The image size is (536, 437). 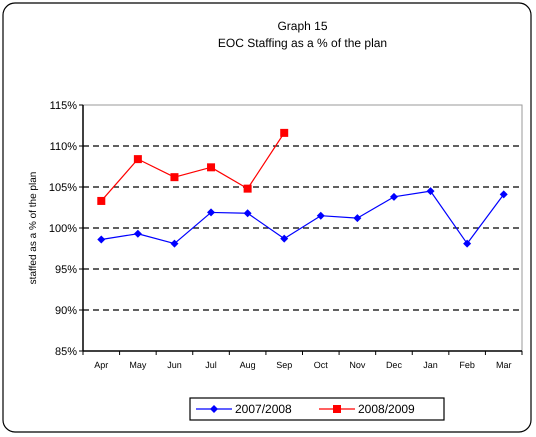 What do you see at coordinates (66, 310) in the screenshot?
I see `y-tick-label: 90%` at bounding box center [66, 310].